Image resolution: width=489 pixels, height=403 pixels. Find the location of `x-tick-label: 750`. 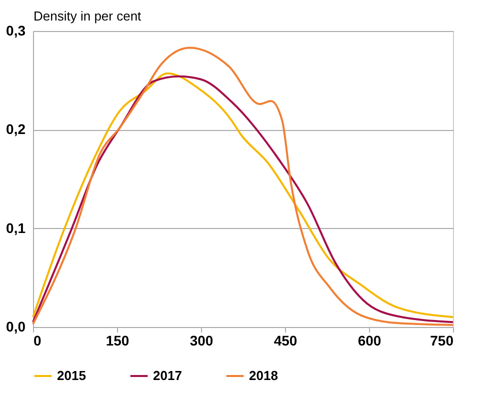

x-tick-label: 750 is located at coordinates (442, 340).